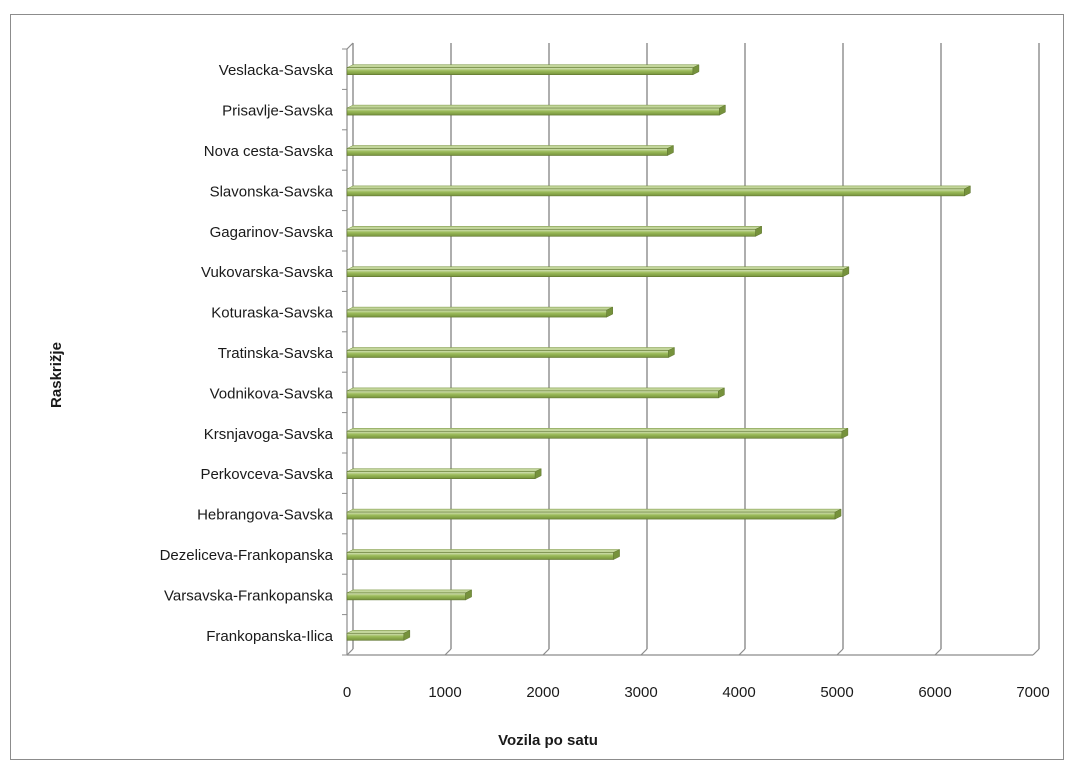 The image size is (1080, 776). What do you see at coordinates (276, 353) in the screenshot?
I see `category-label-7: Tratinska-Savska` at bounding box center [276, 353].